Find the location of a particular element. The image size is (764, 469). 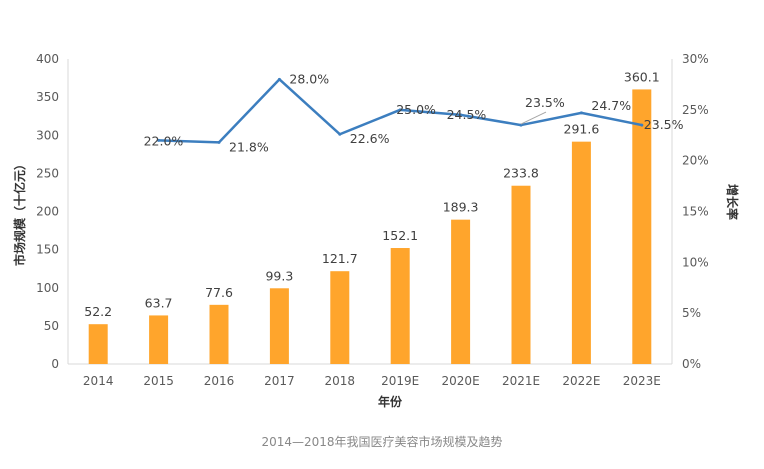

y-tick-label: 400 is located at coordinates (47, 59).